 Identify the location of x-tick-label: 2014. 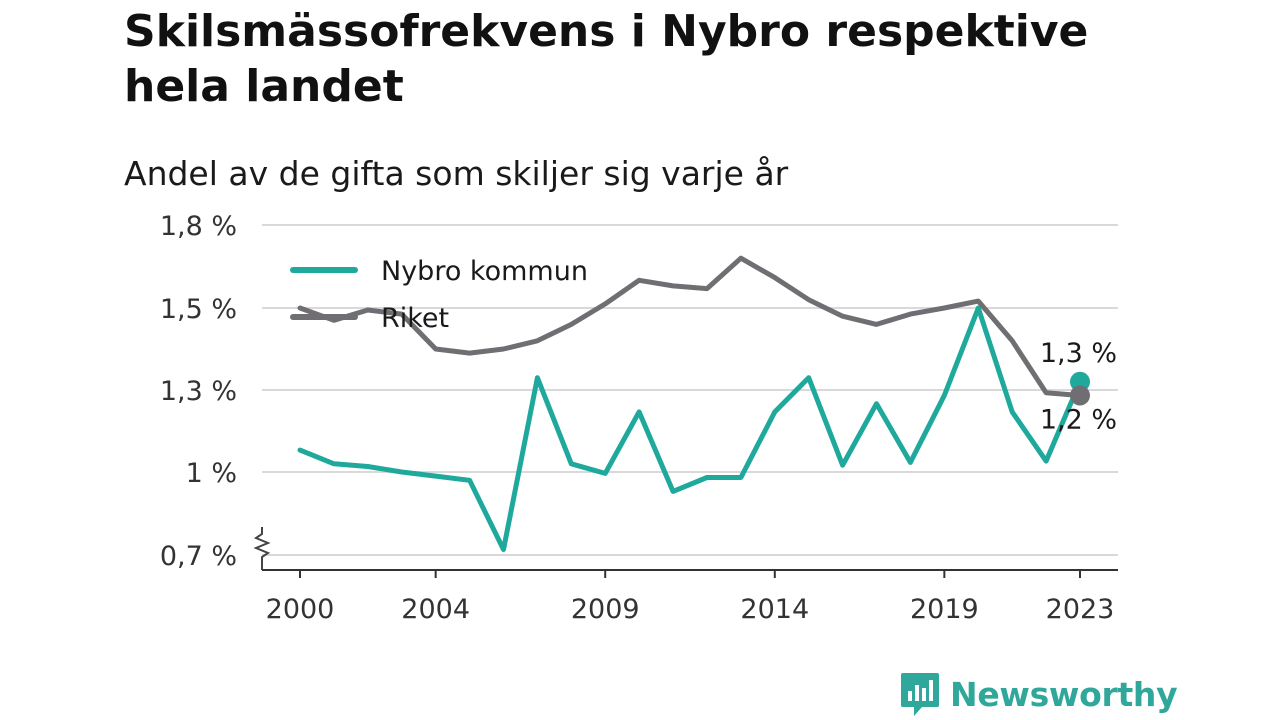
(774, 609).